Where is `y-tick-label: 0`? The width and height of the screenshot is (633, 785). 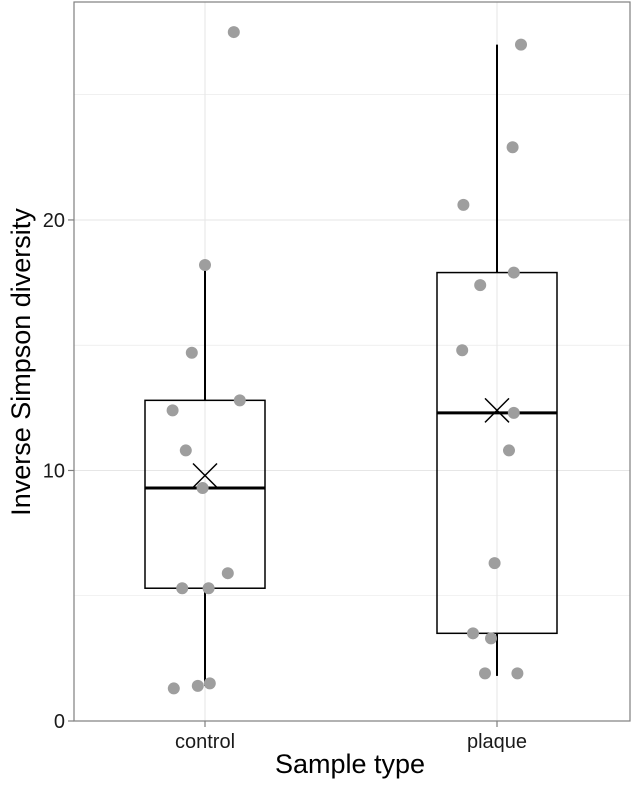 y-tick-label: 0 is located at coordinates (59, 722).